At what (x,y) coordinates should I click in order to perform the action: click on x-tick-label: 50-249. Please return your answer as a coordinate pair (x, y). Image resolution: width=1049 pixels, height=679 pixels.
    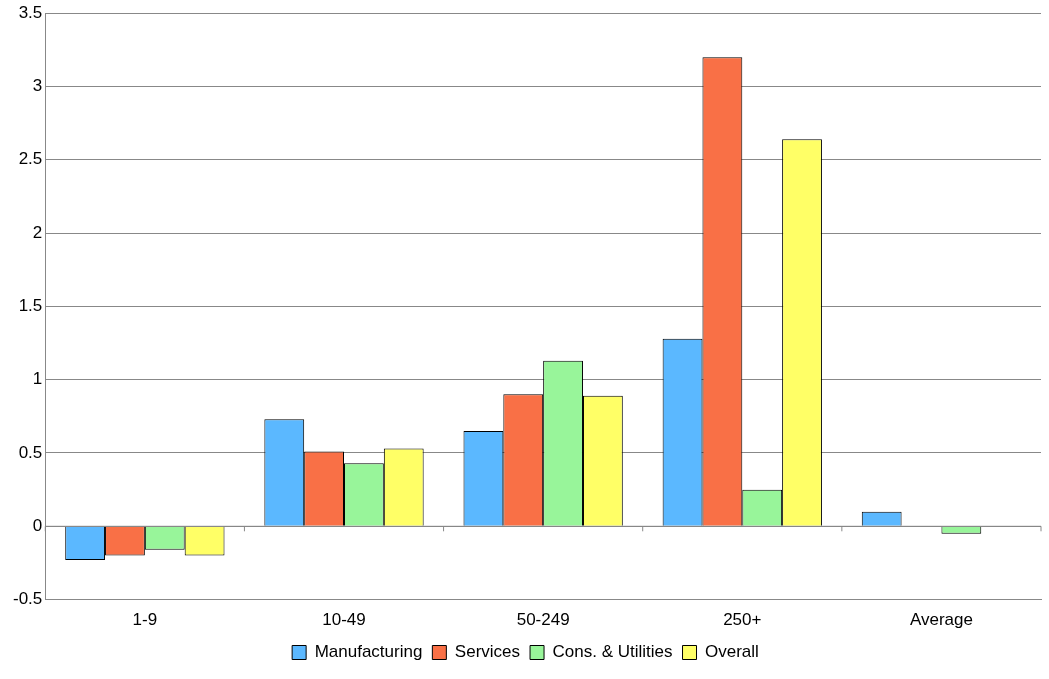
    Looking at the image, I should click on (543, 620).